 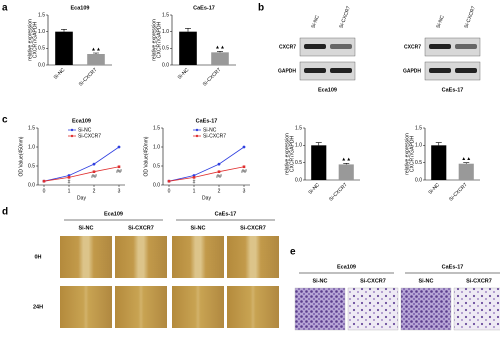 What do you see at coordinates (38, 307) in the screenshot?
I see `time-label: 24H` at bounding box center [38, 307].